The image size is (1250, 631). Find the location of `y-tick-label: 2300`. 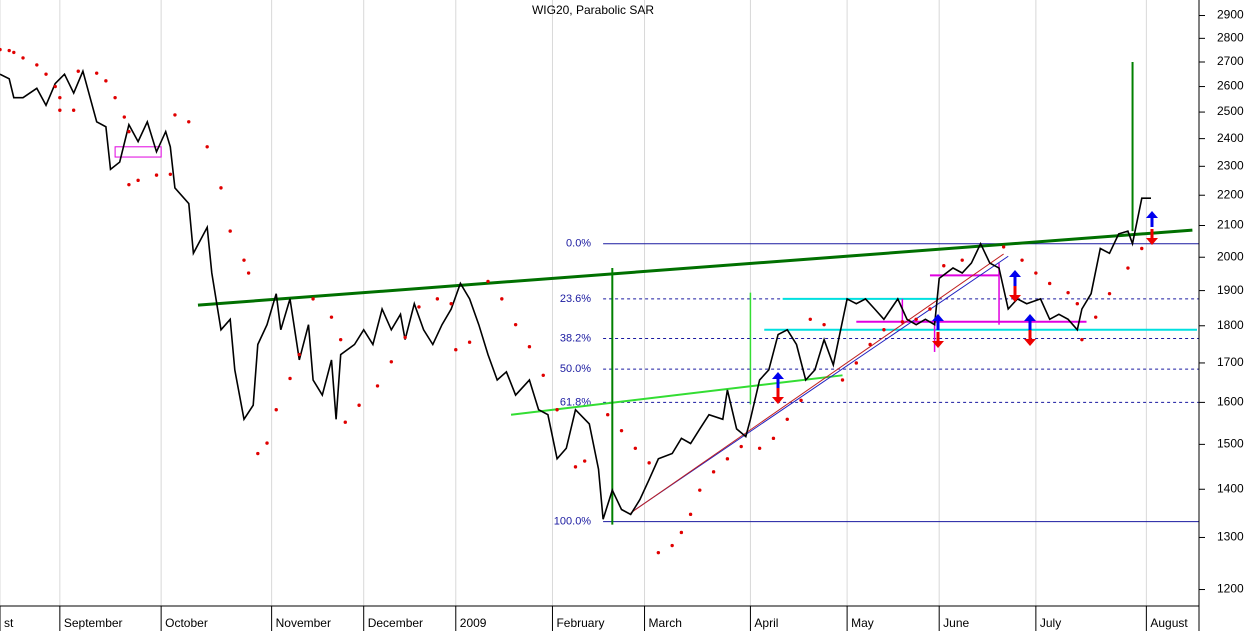

y-tick-label: 2300 is located at coordinates (1230, 165).